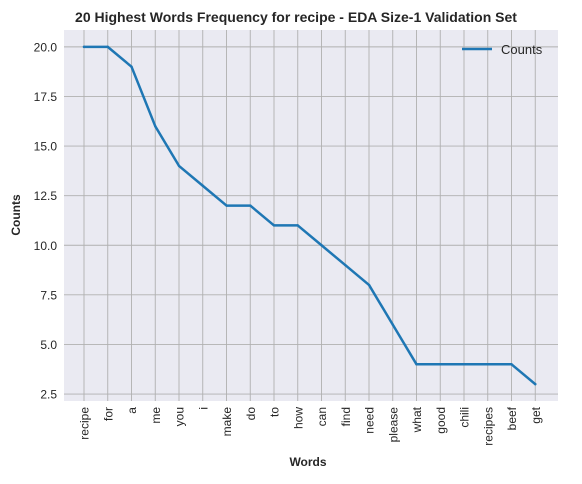  What do you see at coordinates (322, 416) in the screenshot?
I see `x-tick-label: can` at bounding box center [322, 416].